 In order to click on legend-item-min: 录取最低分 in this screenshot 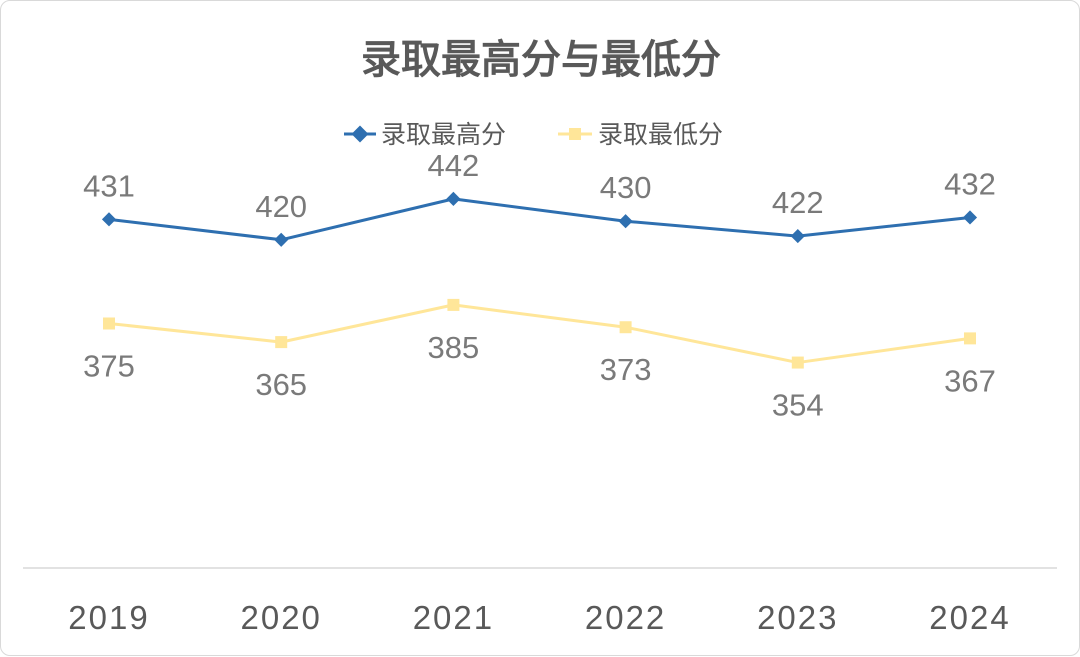, I will do `click(640, 134)`.